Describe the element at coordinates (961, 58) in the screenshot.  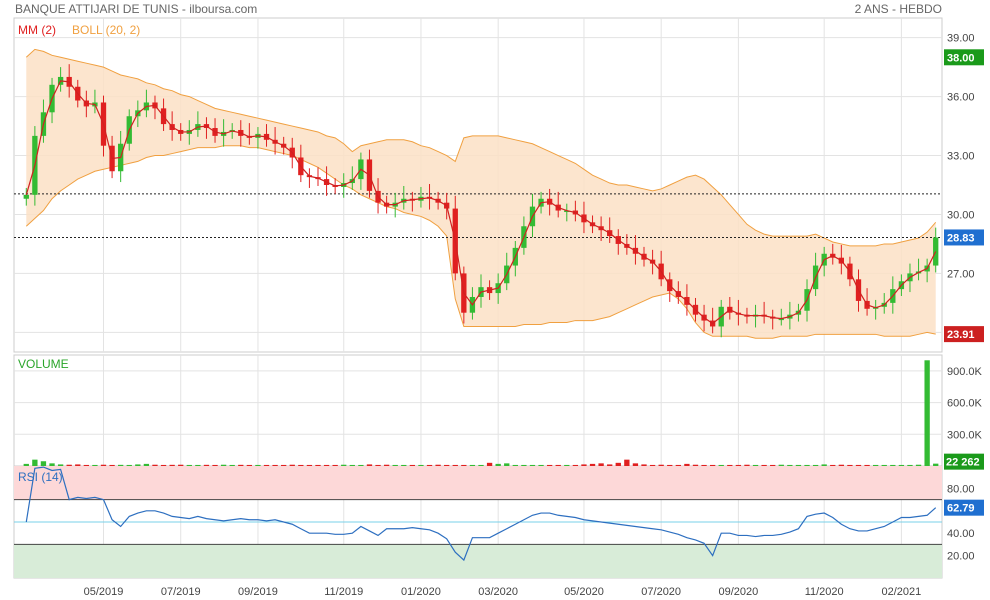
I see `price-badge-text: 38.00` at that location.